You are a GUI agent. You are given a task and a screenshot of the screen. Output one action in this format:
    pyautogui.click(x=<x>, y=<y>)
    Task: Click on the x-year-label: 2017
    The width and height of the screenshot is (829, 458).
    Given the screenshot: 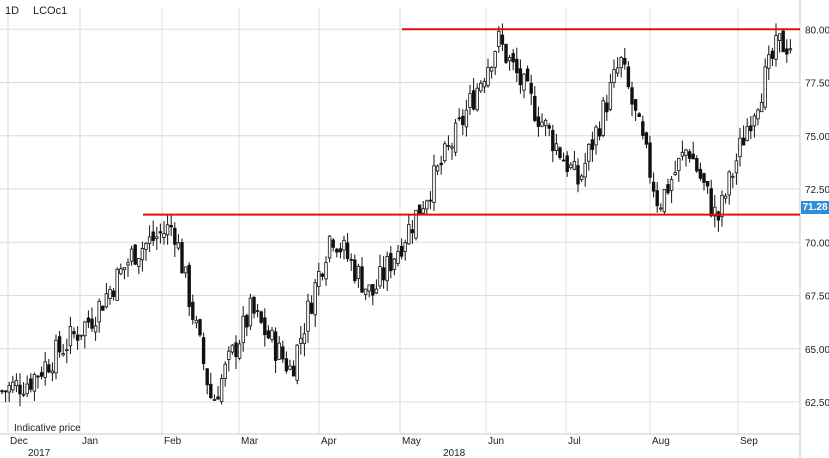 What is the action you would take?
    pyautogui.click(x=39, y=453)
    